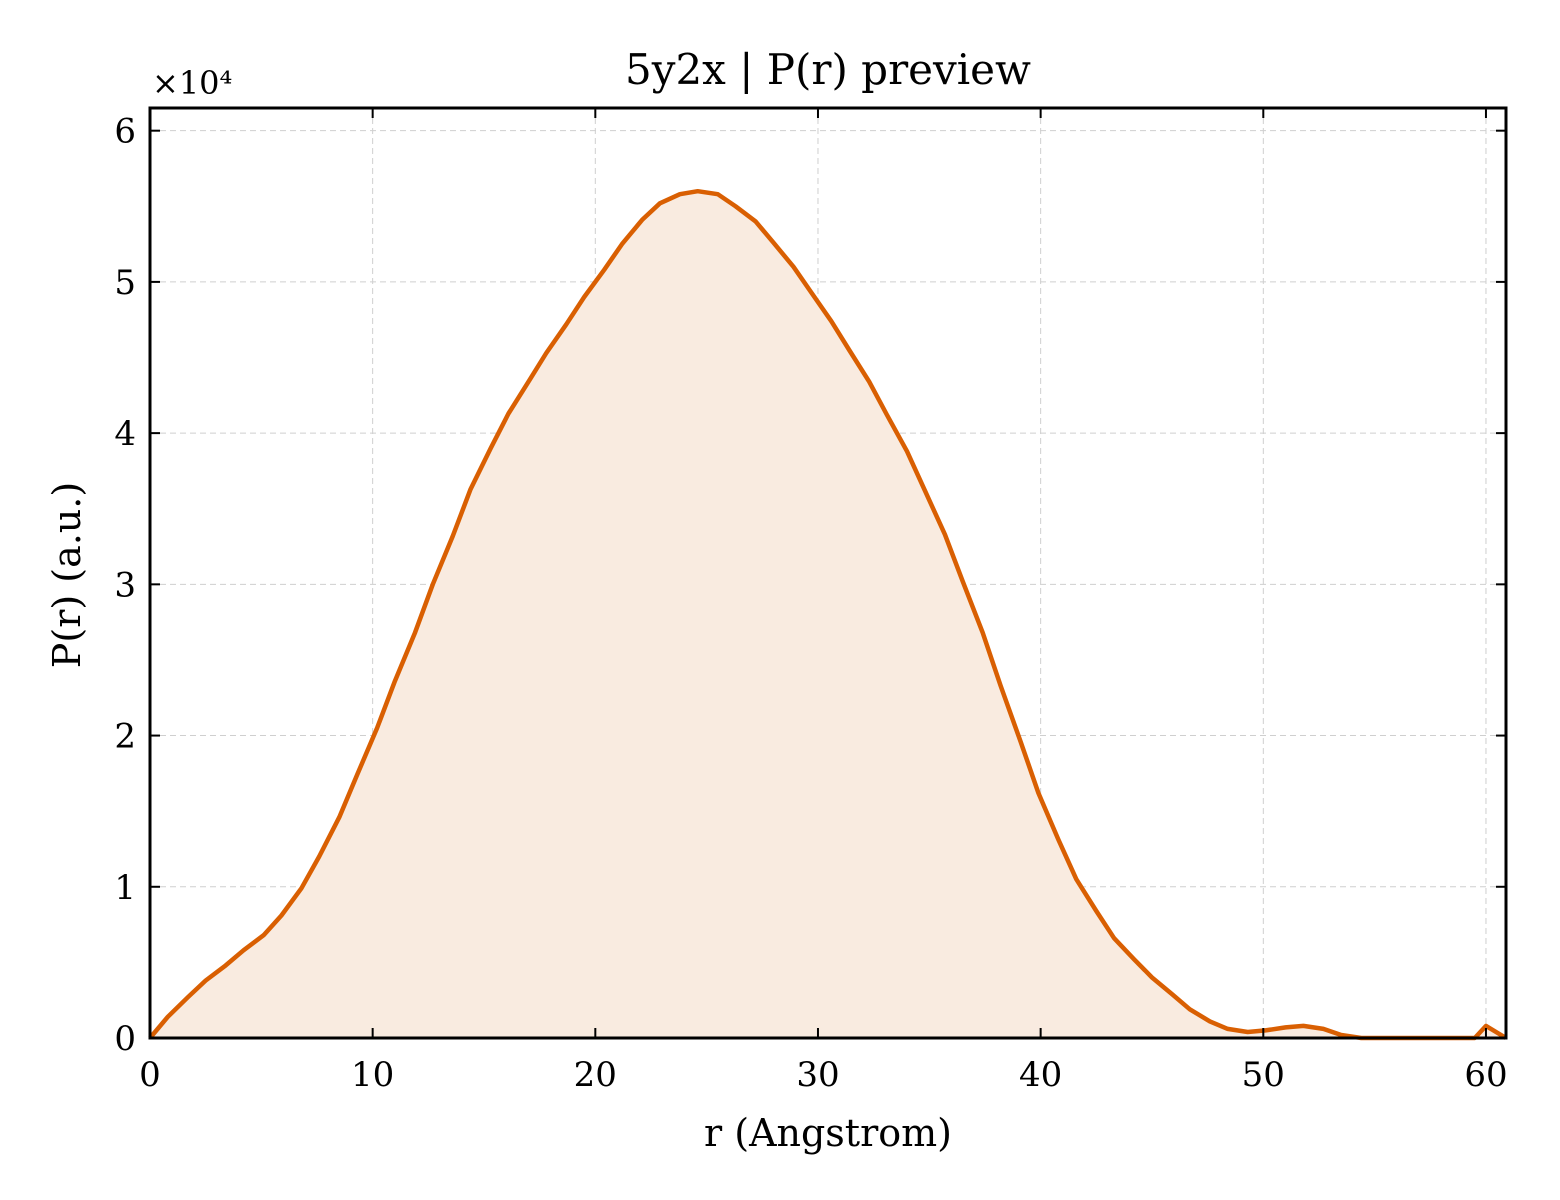 The image size is (1560, 1200). What do you see at coordinates (1485, 1075) in the screenshot?
I see `x-tick-label: 60` at bounding box center [1485, 1075].